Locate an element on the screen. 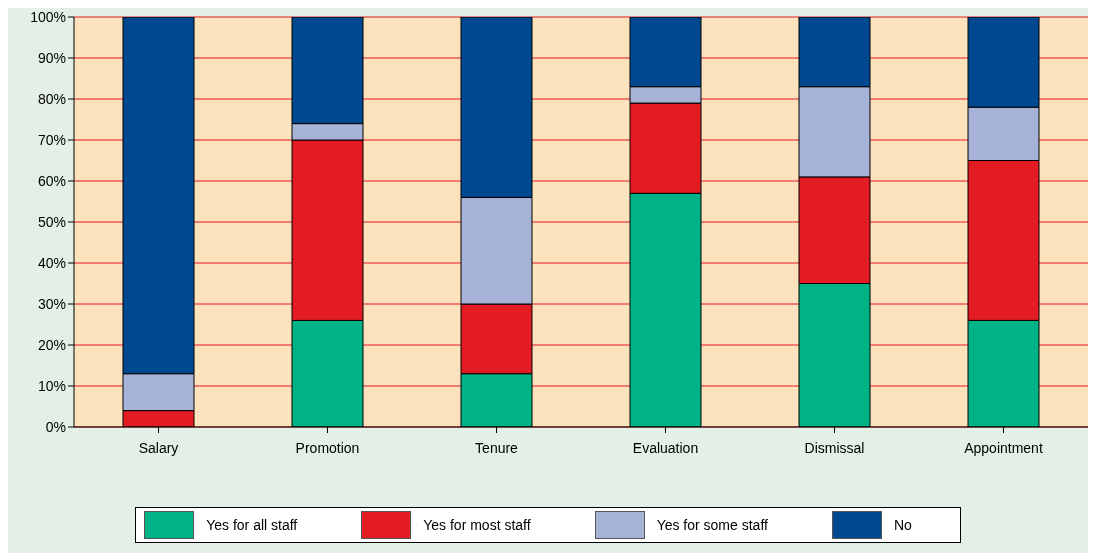 The image size is (1096, 553). x-tick-label: Evaluation is located at coordinates (665, 447).